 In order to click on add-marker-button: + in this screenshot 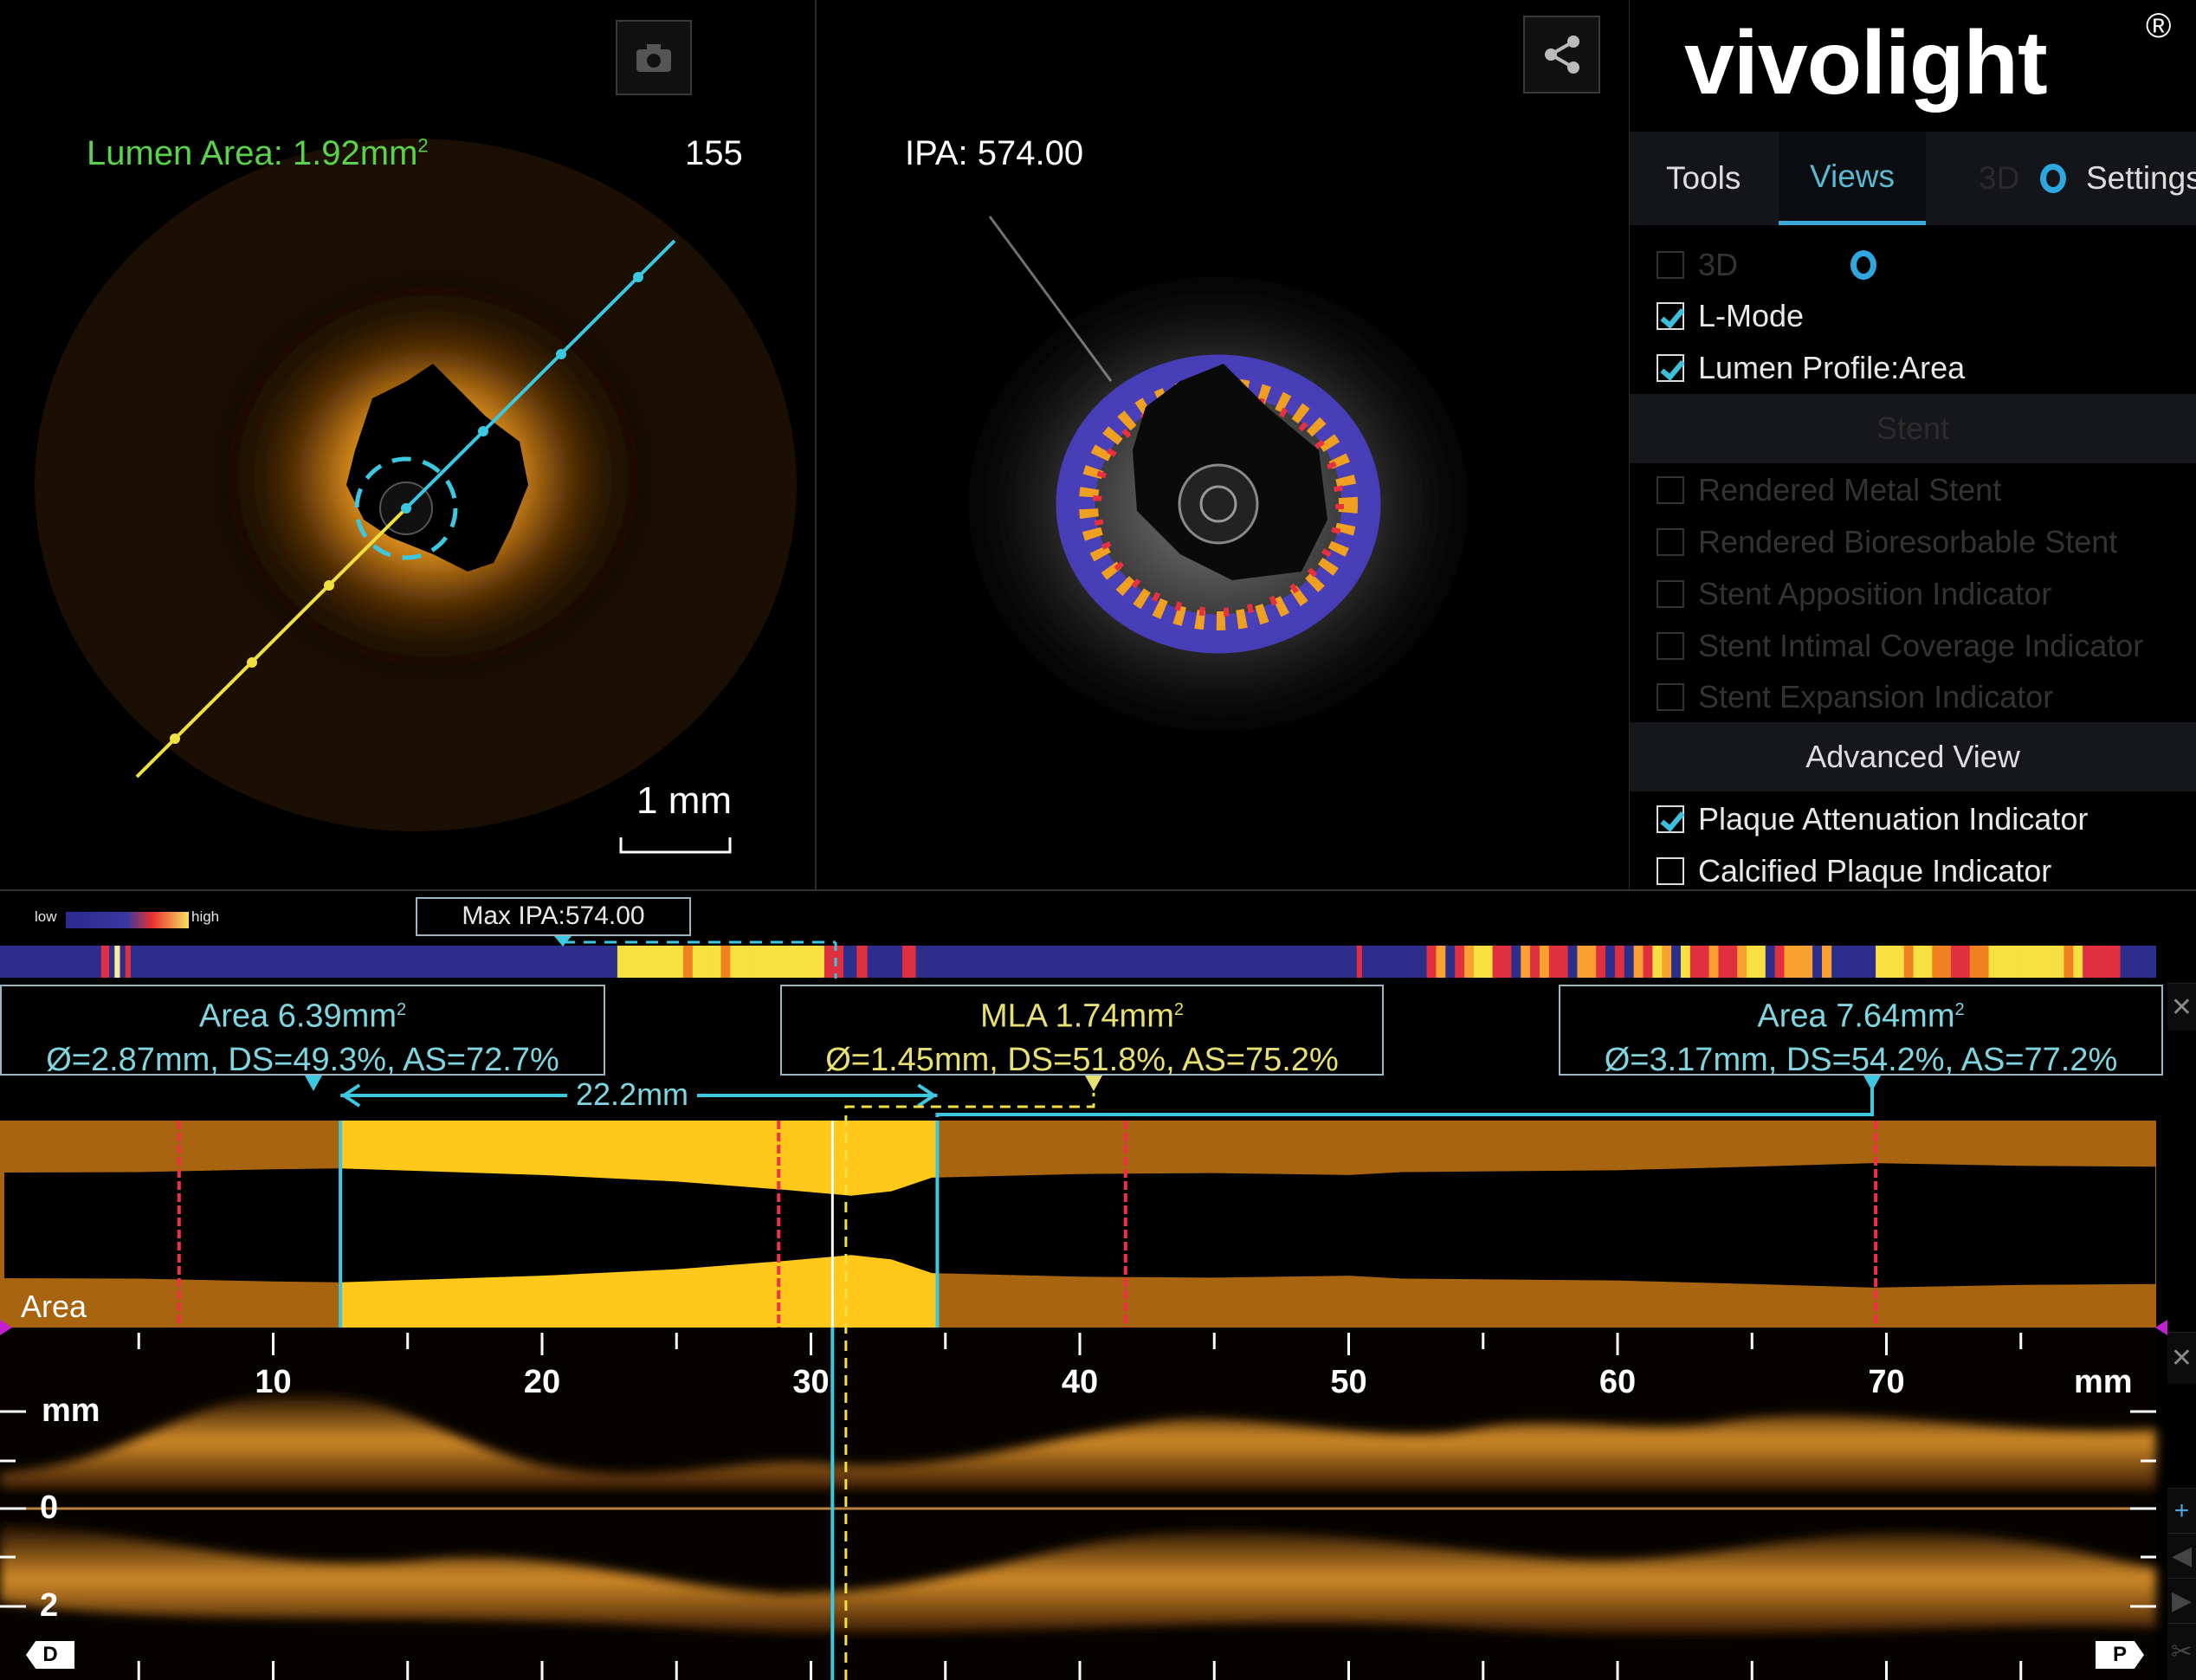, I will do `click(2181, 1510)`.